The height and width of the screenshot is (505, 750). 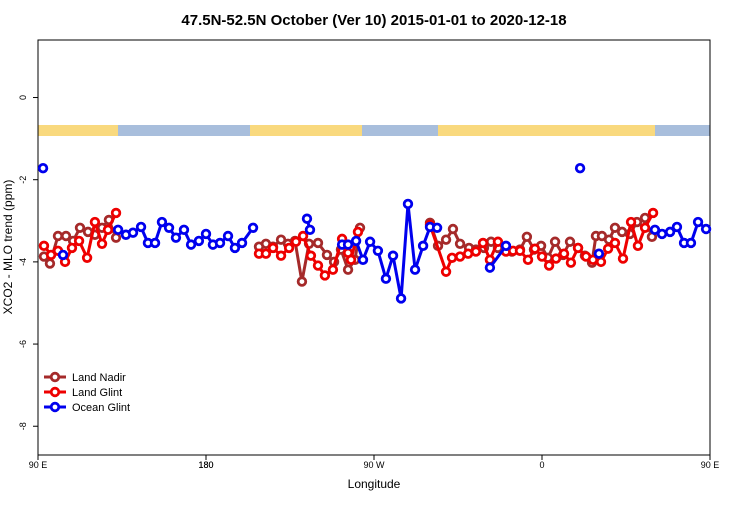 What do you see at coordinates (99, 378) in the screenshot?
I see `legend-label: Land Nadir` at bounding box center [99, 378].